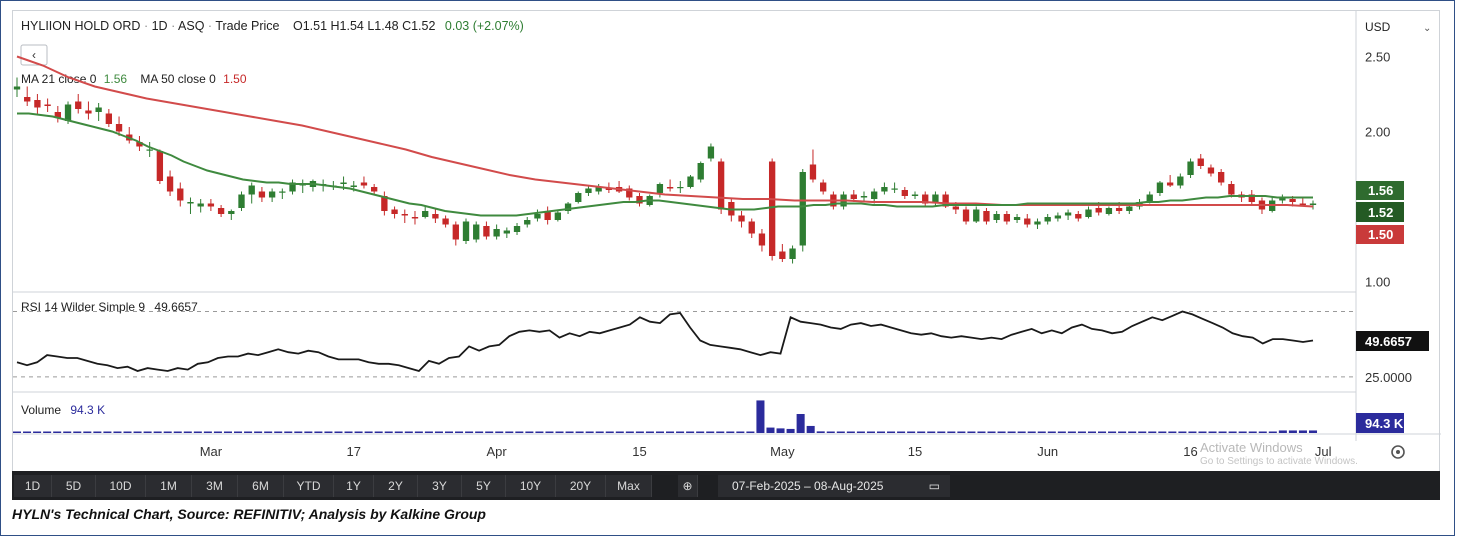  Describe the element at coordinates (1380, 212) in the screenshot. I see `close-badge-text: 1.52` at that location.